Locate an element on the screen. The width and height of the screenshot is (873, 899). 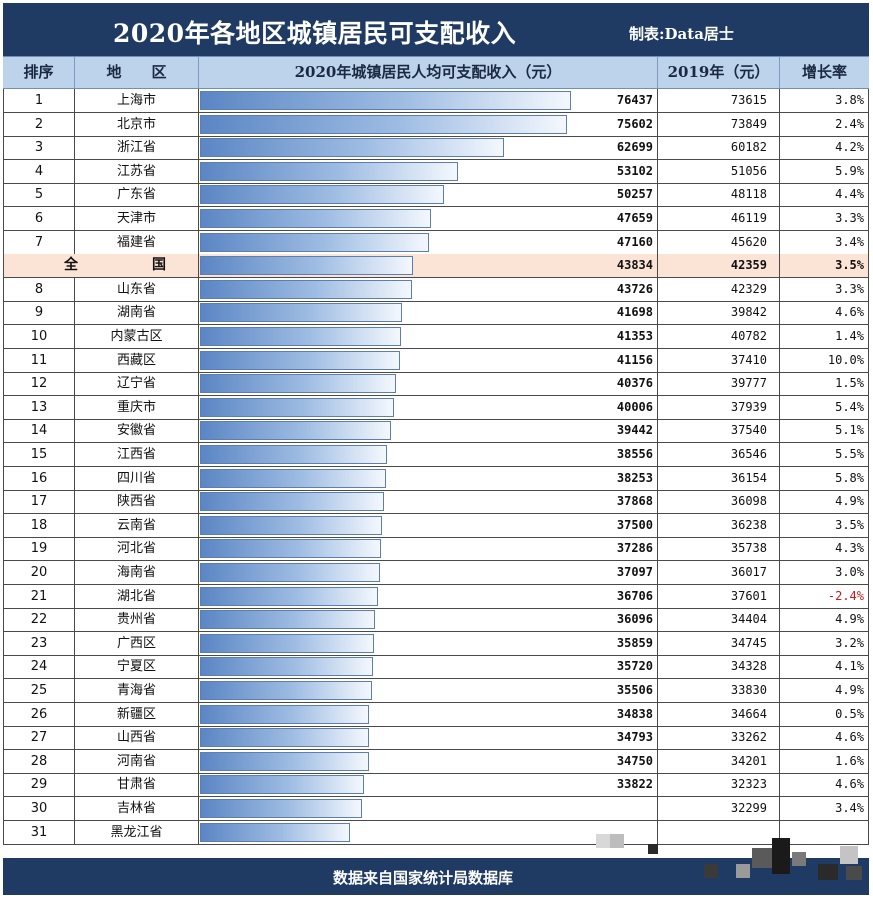
header-region: 地 区 is located at coordinates (137, 72).